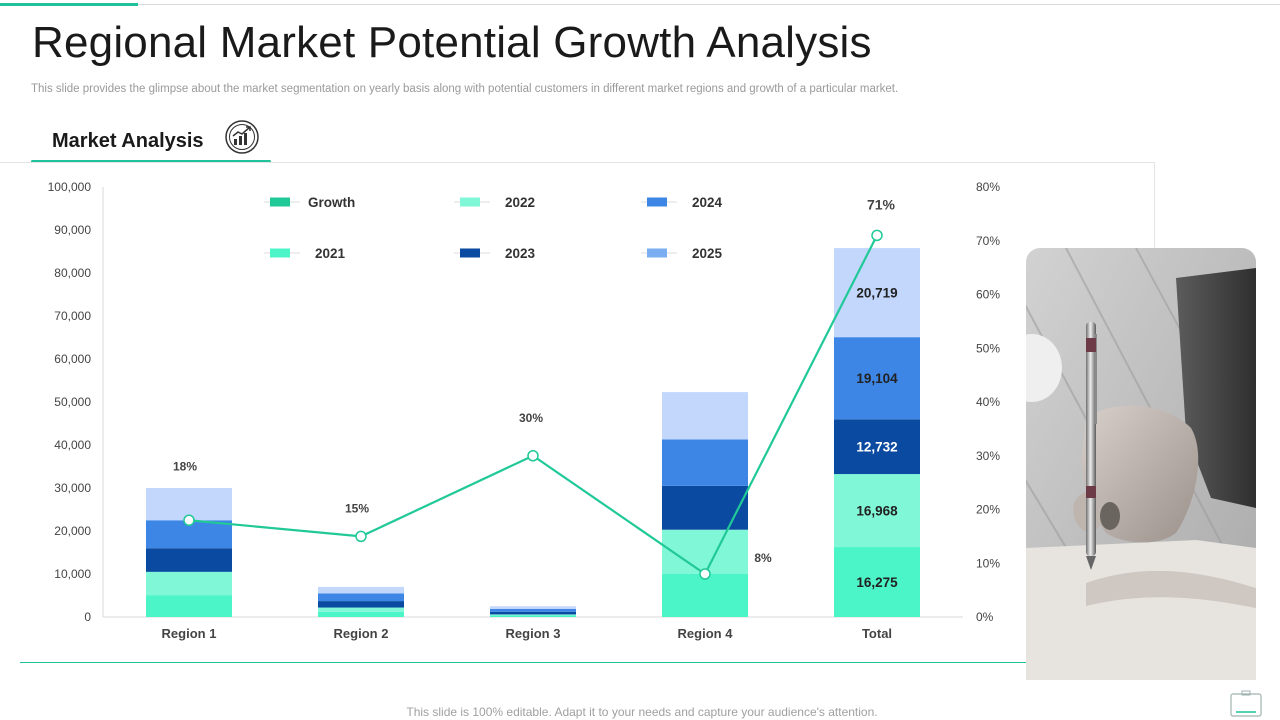 The height and width of the screenshot is (720, 1280). I want to click on x-tick-label: Region 1, so click(189, 633).